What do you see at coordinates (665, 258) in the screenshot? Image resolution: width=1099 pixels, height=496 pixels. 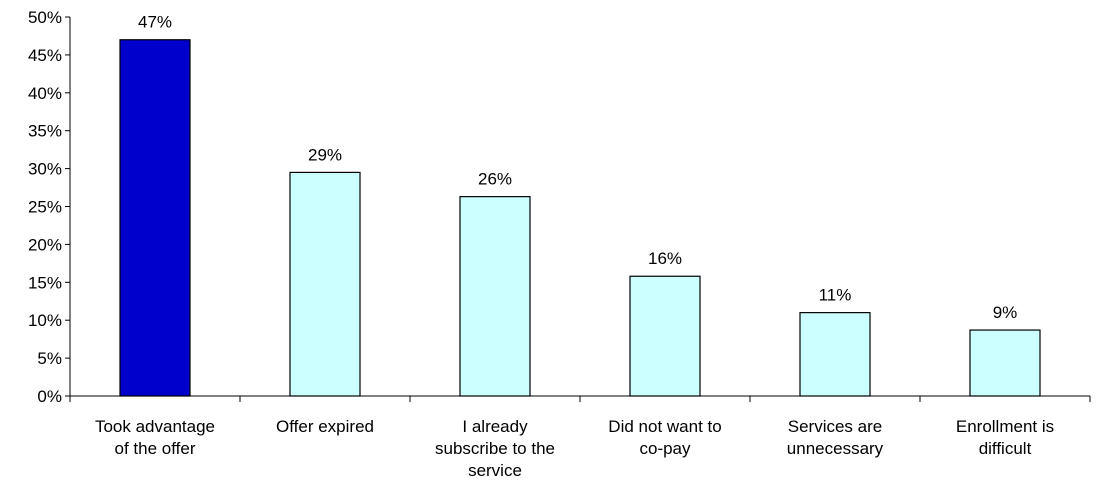 I see `data-label: 16%` at bounding box center [665, 258].